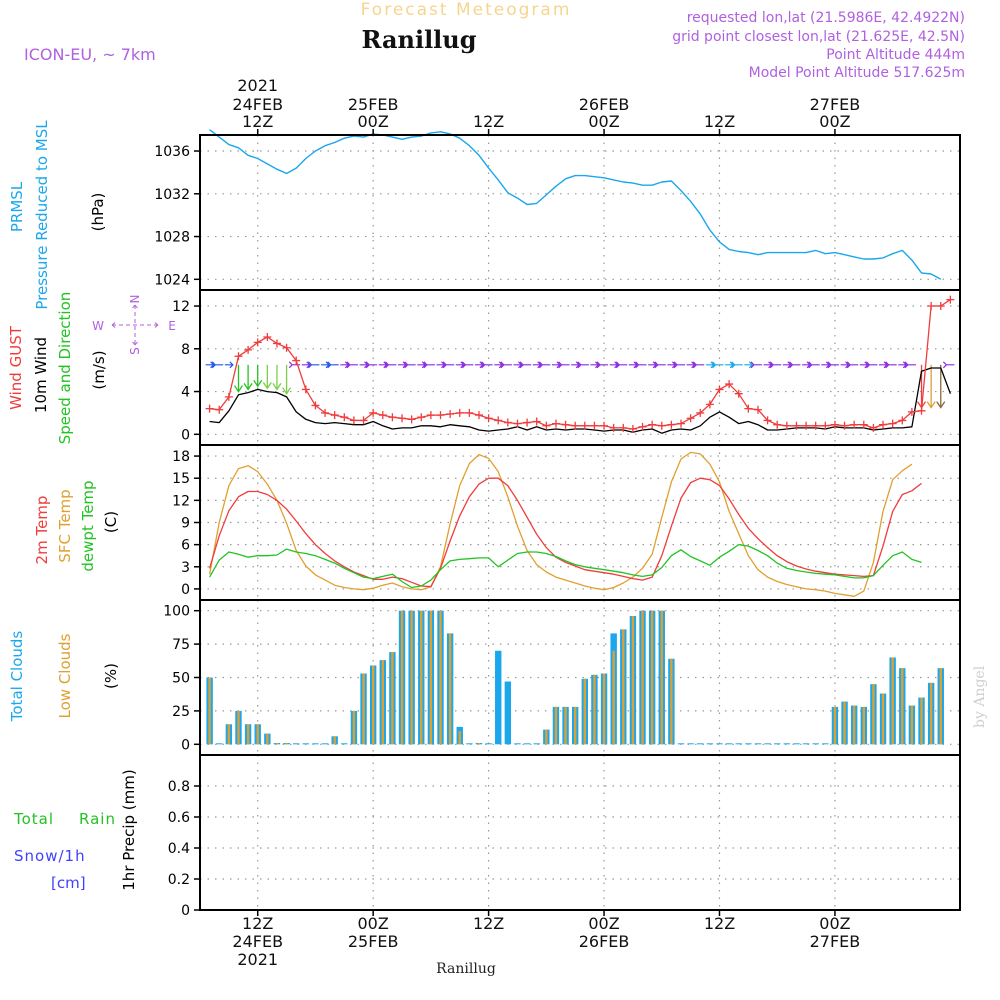 Image resolution: width=1000 pixels, height=1000 pixels. I want to click on y-tick-label: 12, so click(181, 501).